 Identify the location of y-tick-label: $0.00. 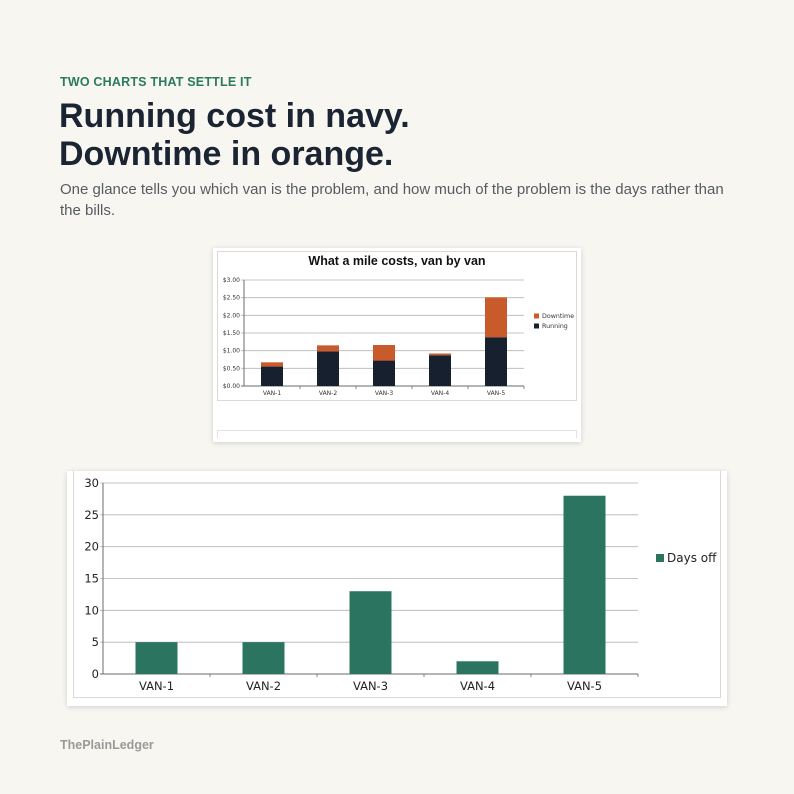
(231, 386).